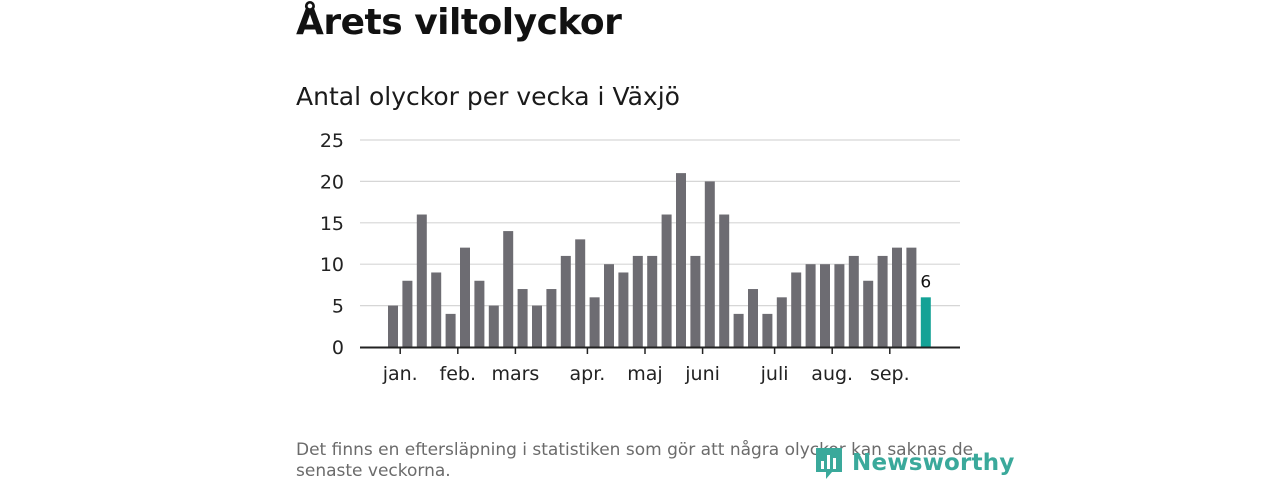 The height and width of the screenshot is (480, 1280). What do you see at coordinates (458, 374) in the screenshot?
I see `x-tick-label: feb.` at bounding box center [458, 374].